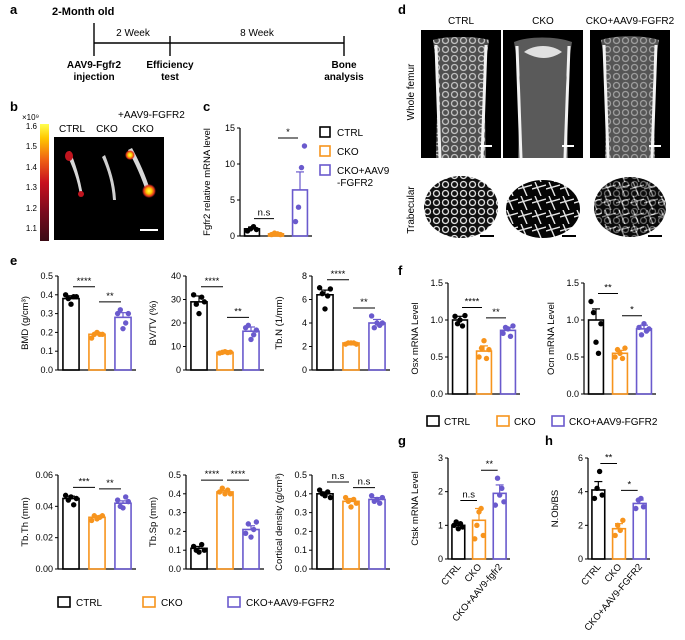 Image resolution: width=685 pixels, height=640 pixels. I want to click on y-tick-label: 10, so click(176, 347).